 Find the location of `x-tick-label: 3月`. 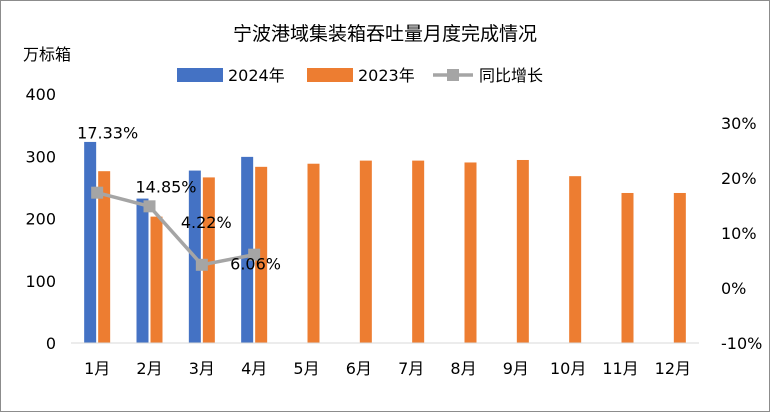

x-tick-label: 3月 is located at coordinates (202, 368).